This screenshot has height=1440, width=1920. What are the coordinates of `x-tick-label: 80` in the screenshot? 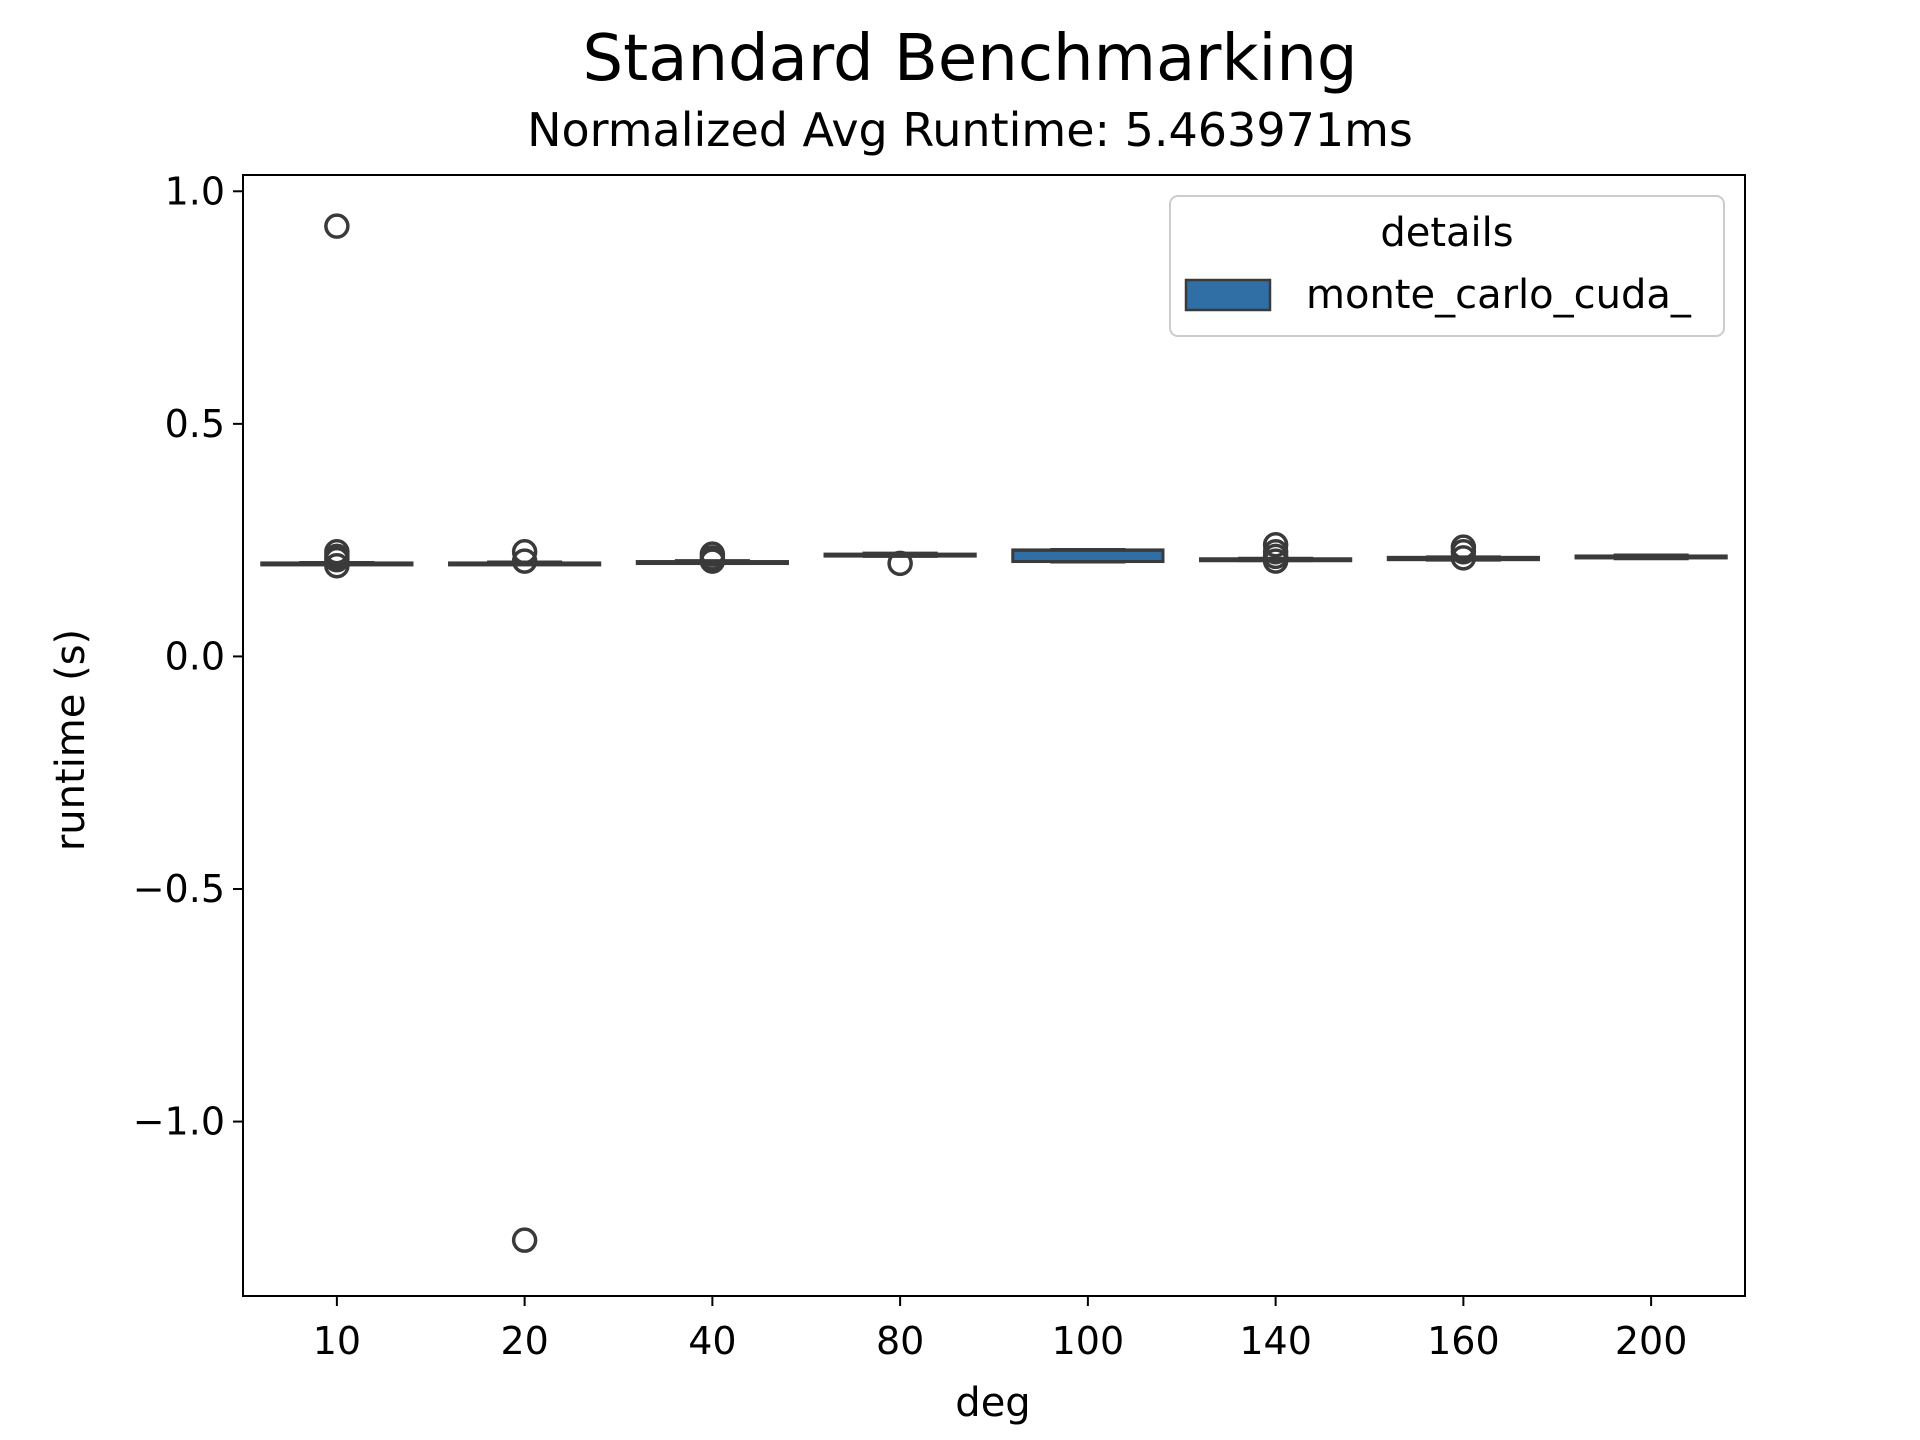 It's located at (900, 1341).